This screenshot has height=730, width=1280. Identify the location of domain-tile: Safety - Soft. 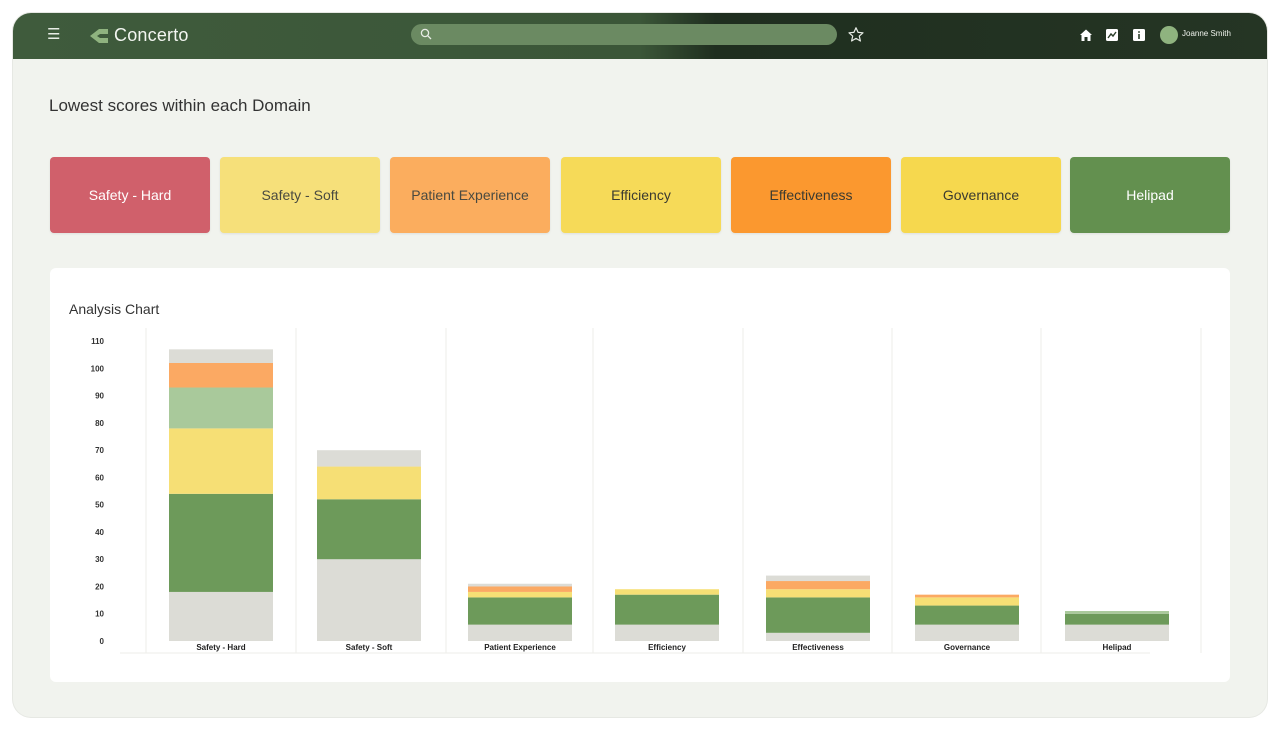
(300, 195).